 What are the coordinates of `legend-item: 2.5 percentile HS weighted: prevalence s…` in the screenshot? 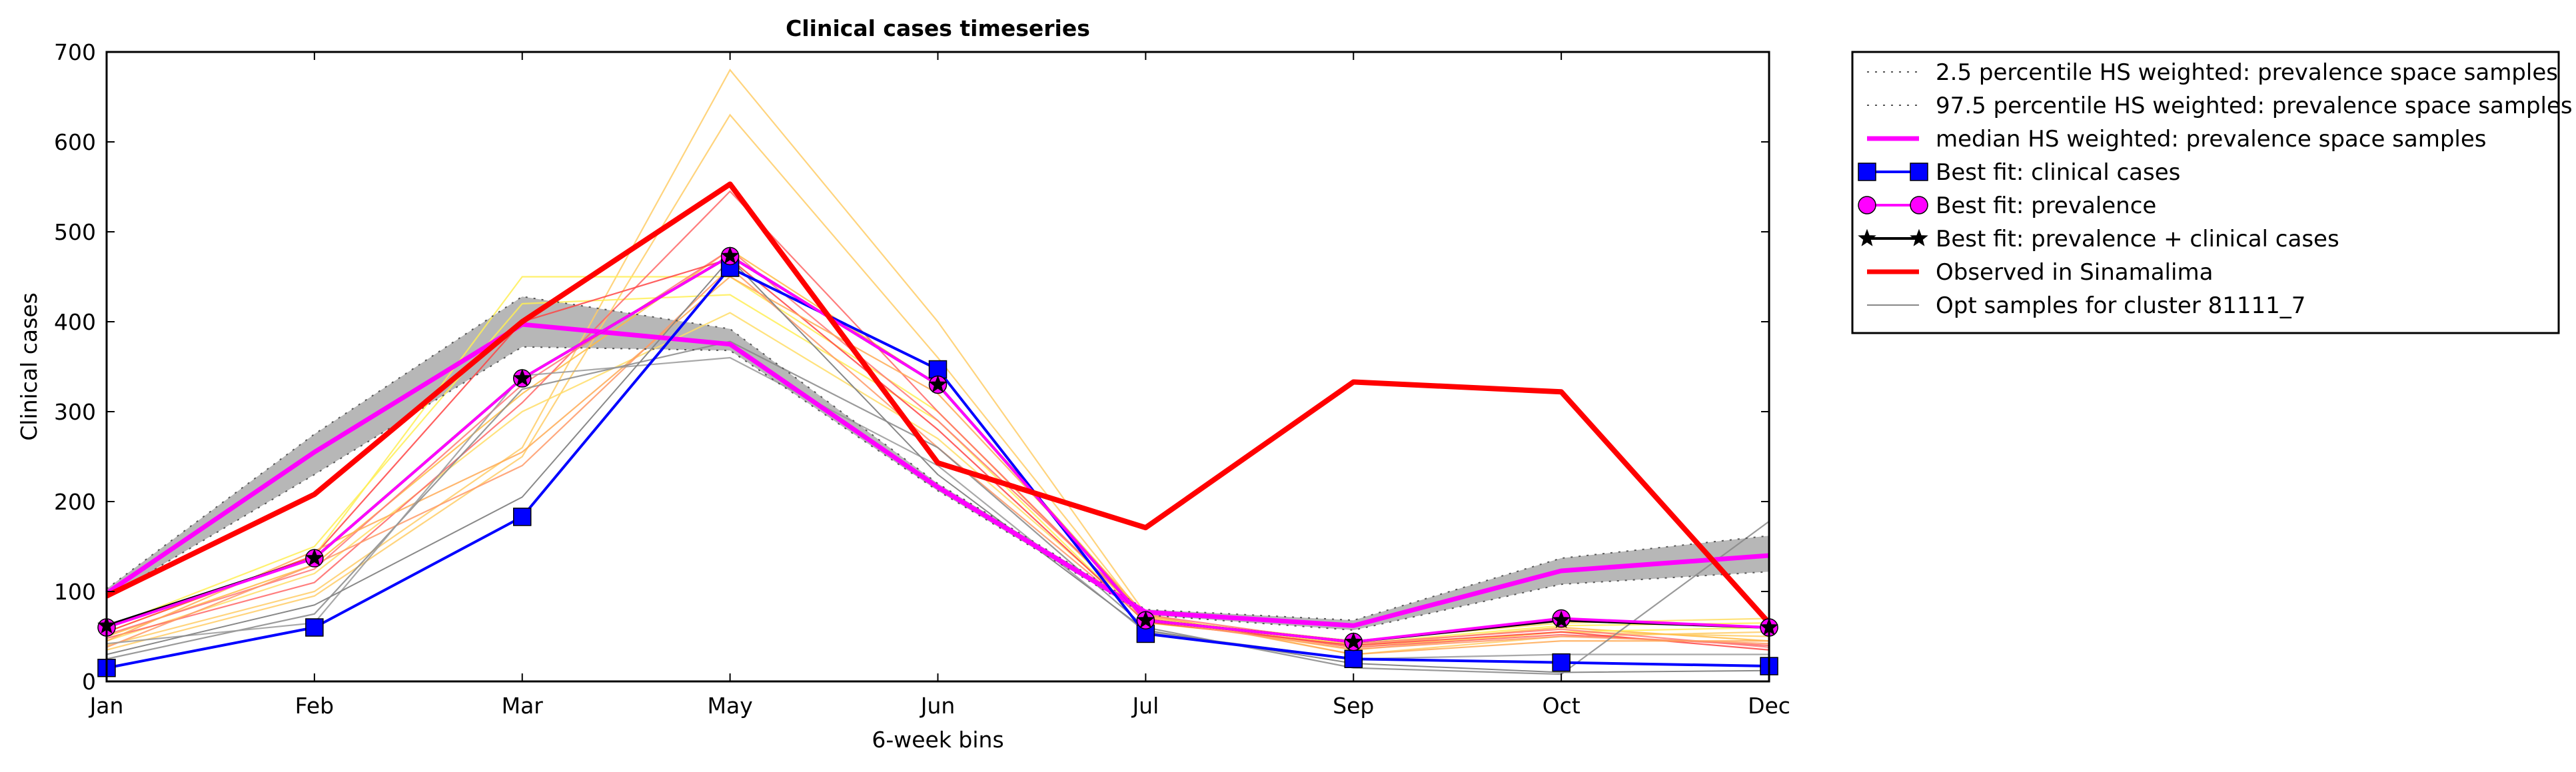 It's located at (2213, 72).